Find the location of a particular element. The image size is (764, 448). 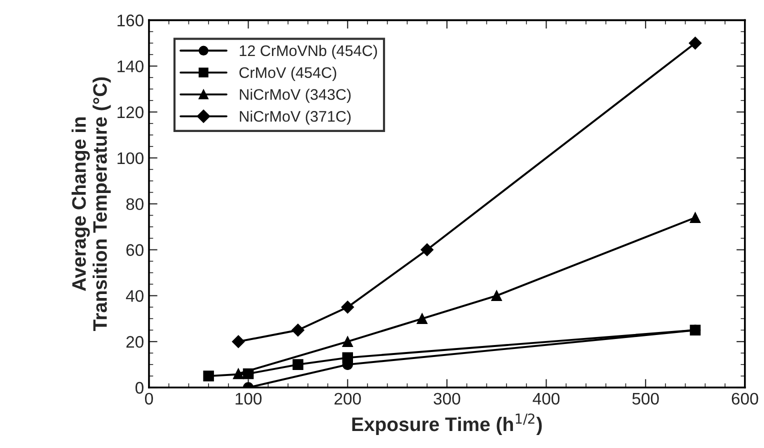

x-tick-label: 500 is located at coordinates (645, 398).